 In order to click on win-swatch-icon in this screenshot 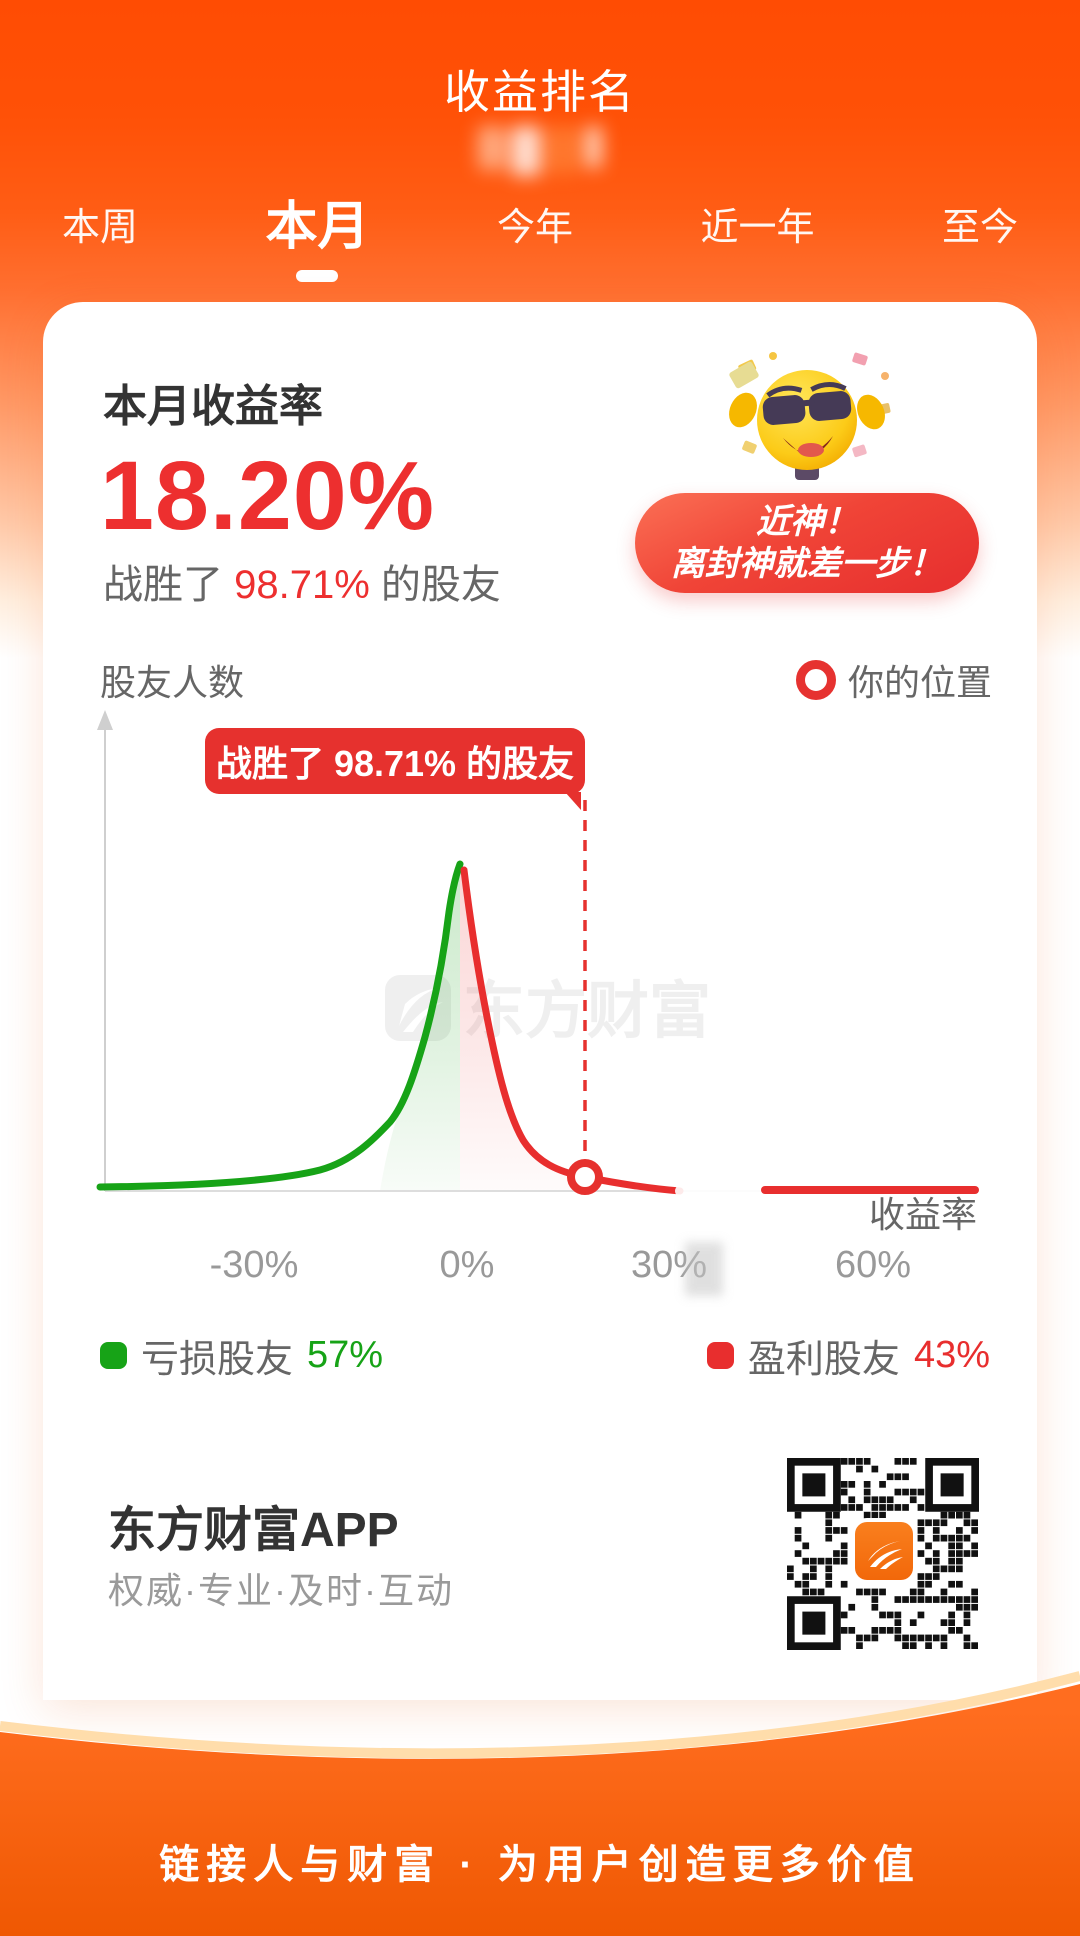, I will do `click(720, 1355)`.